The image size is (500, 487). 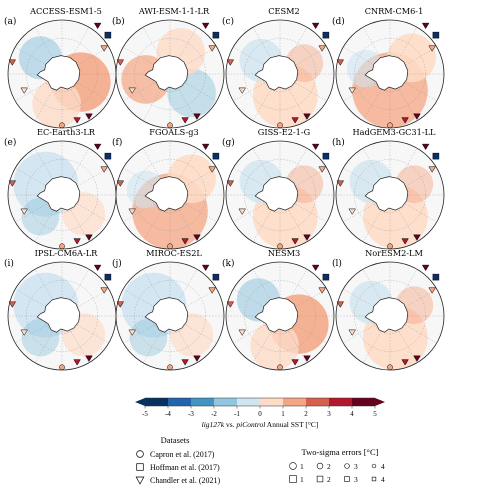 What do you see at coordinates (60, 188) in the screenshot?
I see `map-panel: (e) EC-Earth3-LR` at bounding box center [60, 188].